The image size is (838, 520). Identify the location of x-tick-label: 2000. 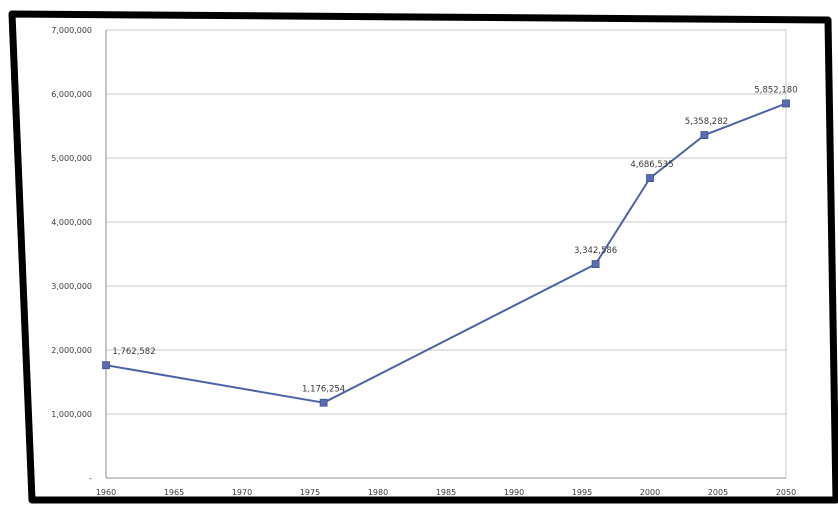
(650, 492).